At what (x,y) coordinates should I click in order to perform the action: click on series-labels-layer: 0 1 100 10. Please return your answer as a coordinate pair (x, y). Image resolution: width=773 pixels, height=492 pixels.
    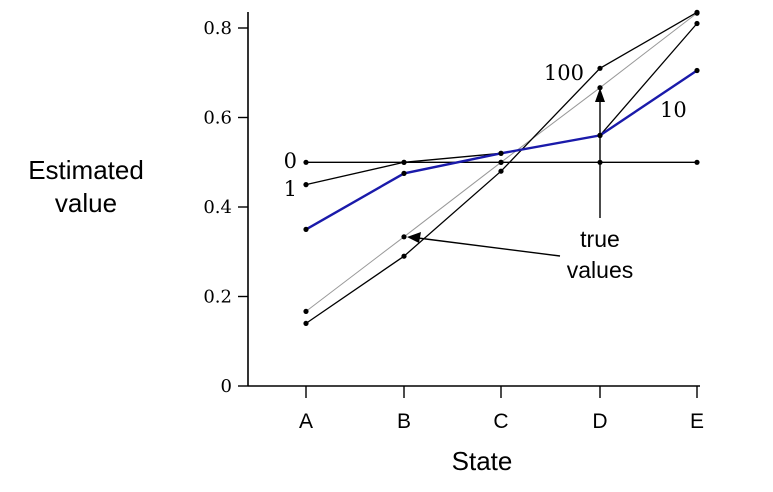
    Looking at the image, I should click on (485, 131).